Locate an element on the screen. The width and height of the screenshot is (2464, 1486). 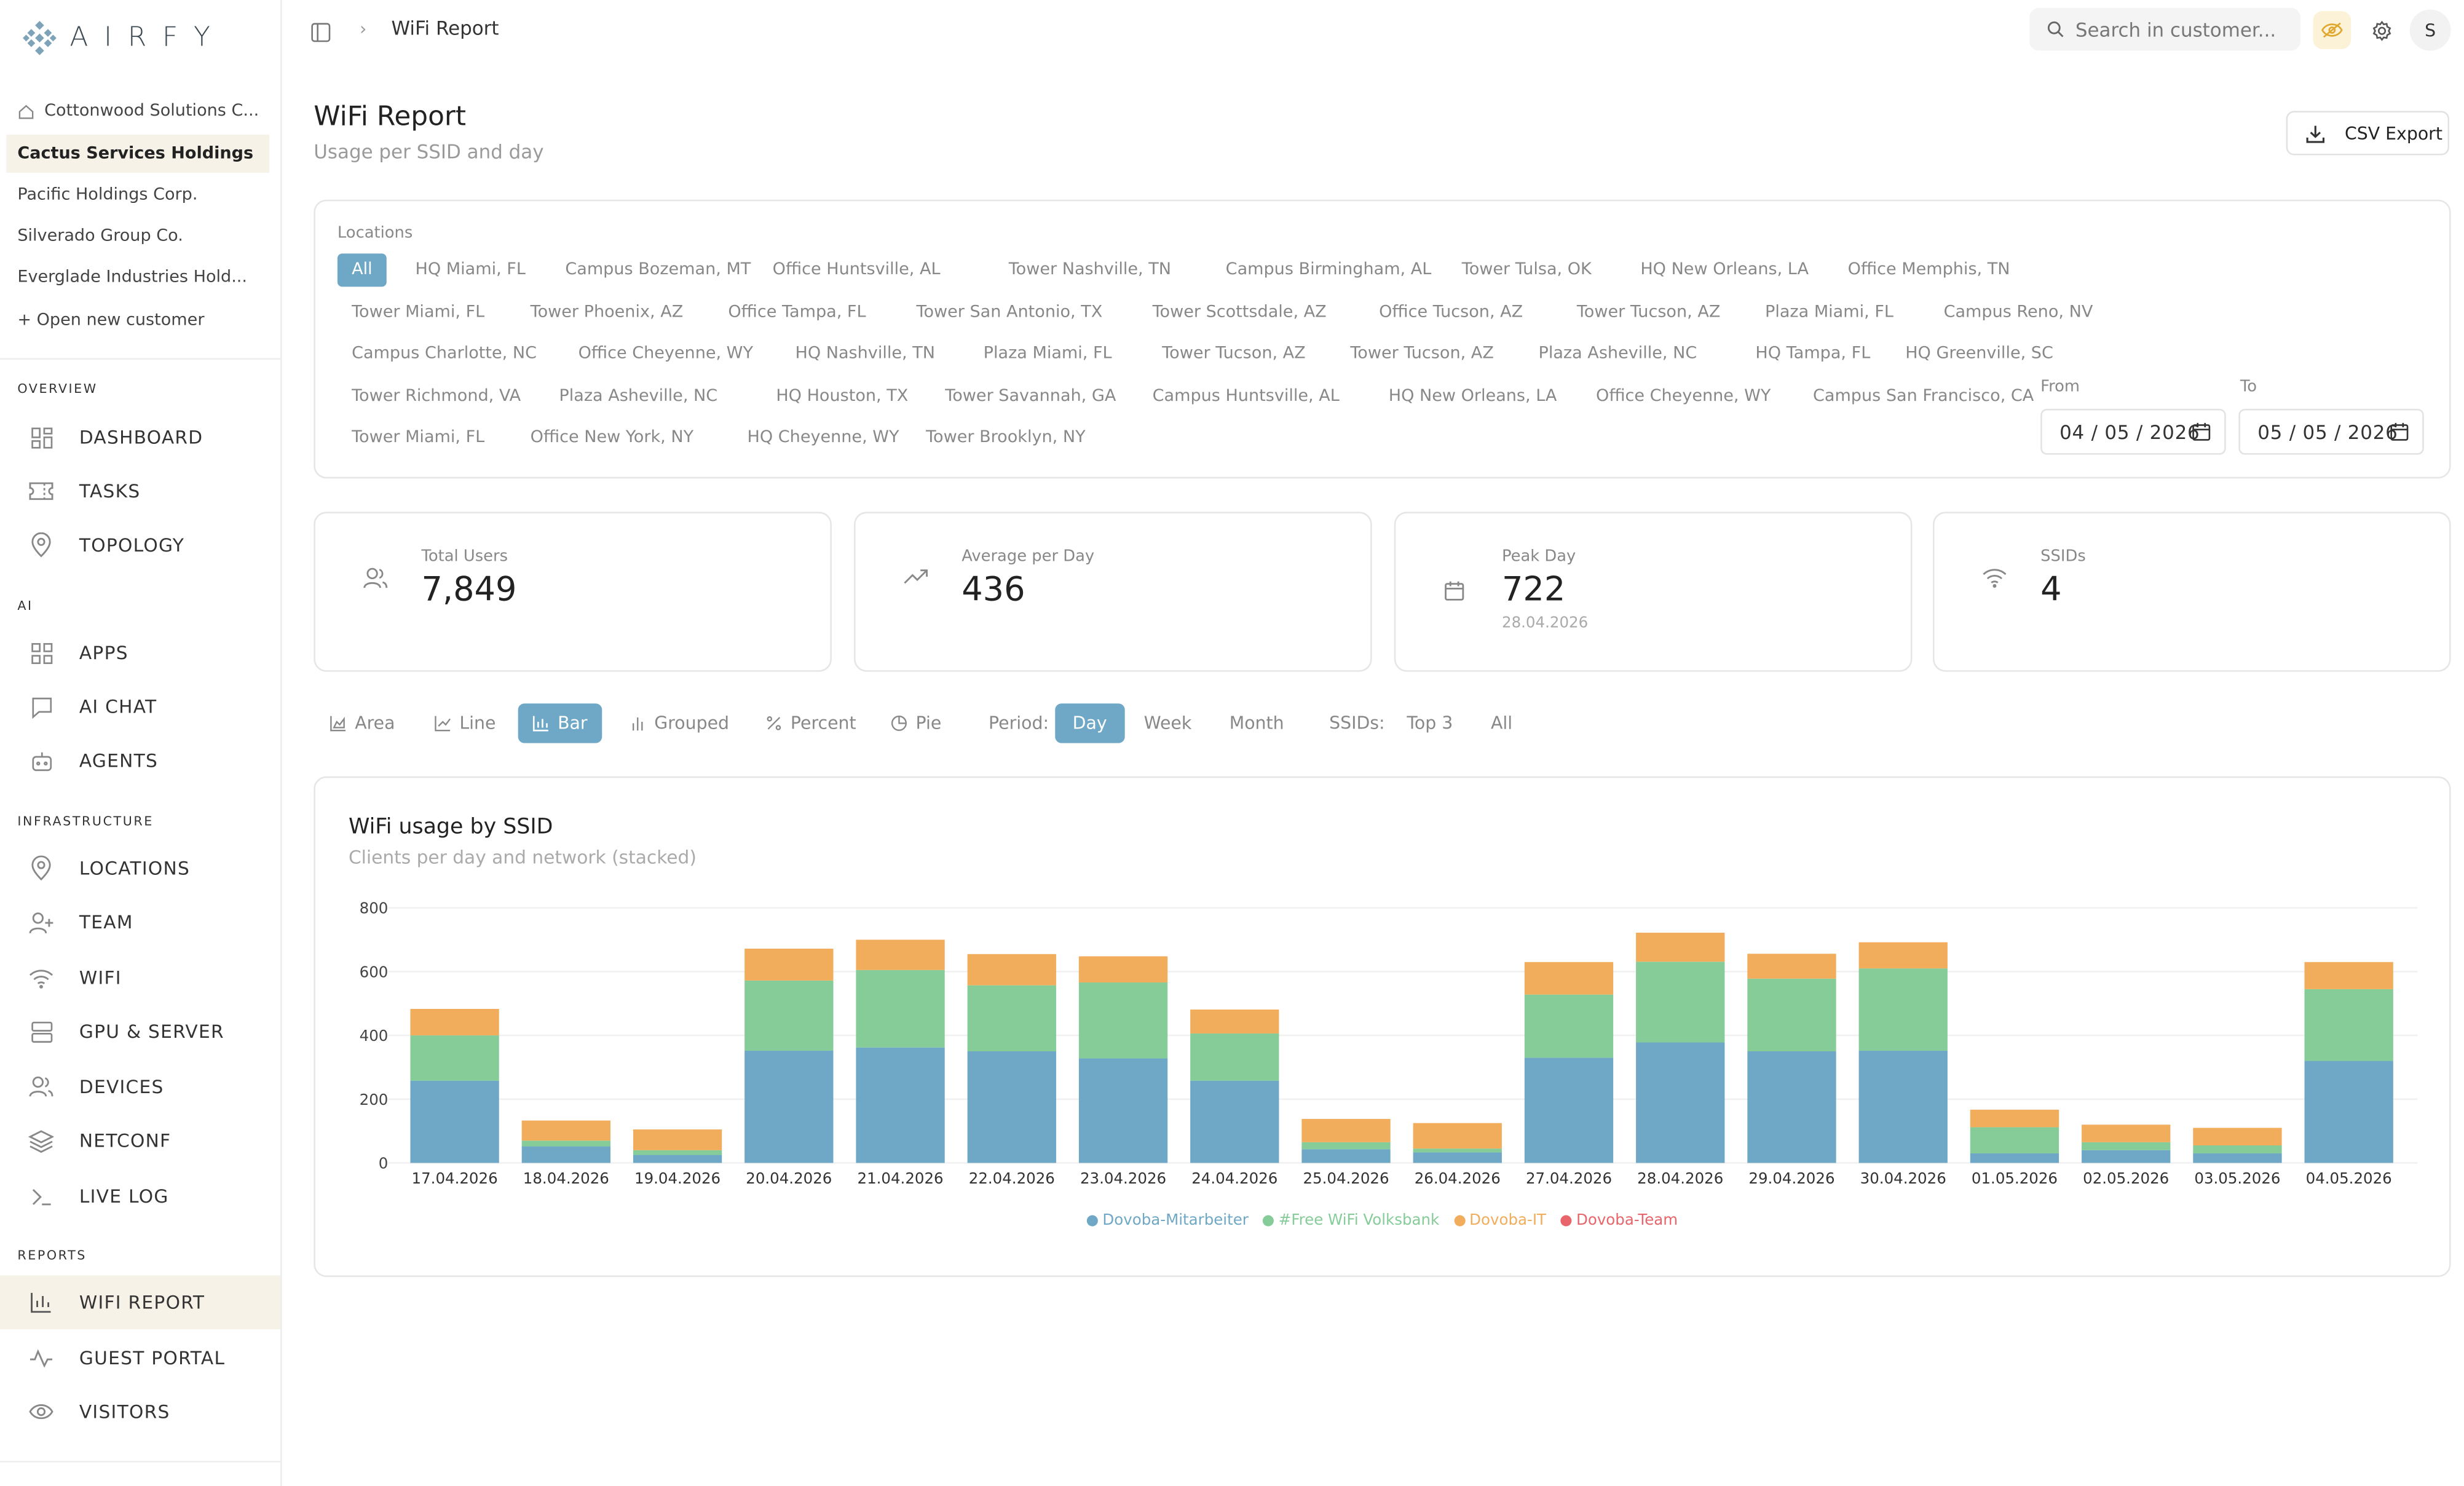
location-chip: Campus San Francisco, CA is located at coordinates (1923, 396).